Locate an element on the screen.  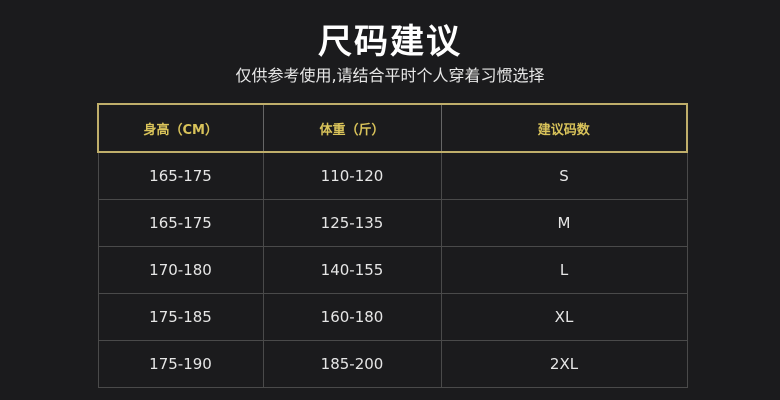
height-cell: 175-185 is located at coordinates (180, 317).